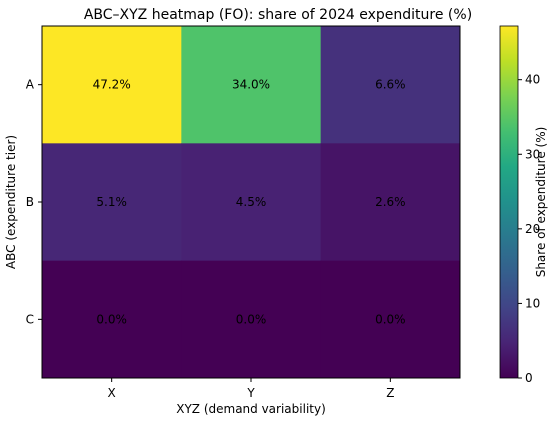 This screenshot has height=422, width=550. Describe the element at coordinates (390, 393) in the screenshot. I see `x-tick-label: Z` at that location.